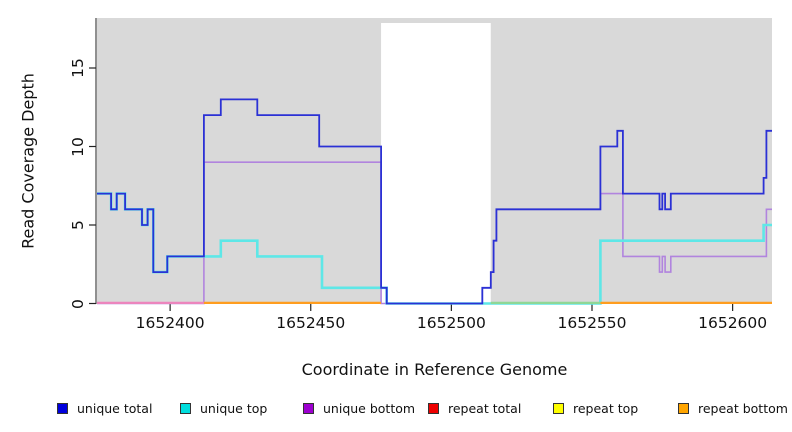 The width and height of the screenshot is (792, 432). What do you see at coordinates (78, 303) in the screenshot?
I see `y-tick-label: 0` at bounding box center [78, 303].